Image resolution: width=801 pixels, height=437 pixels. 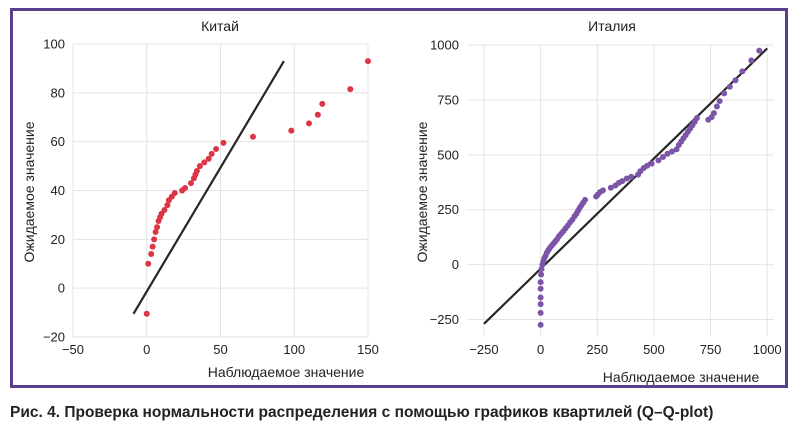 I want to click on y-tick-label: 20, so click(x=58, y=239).